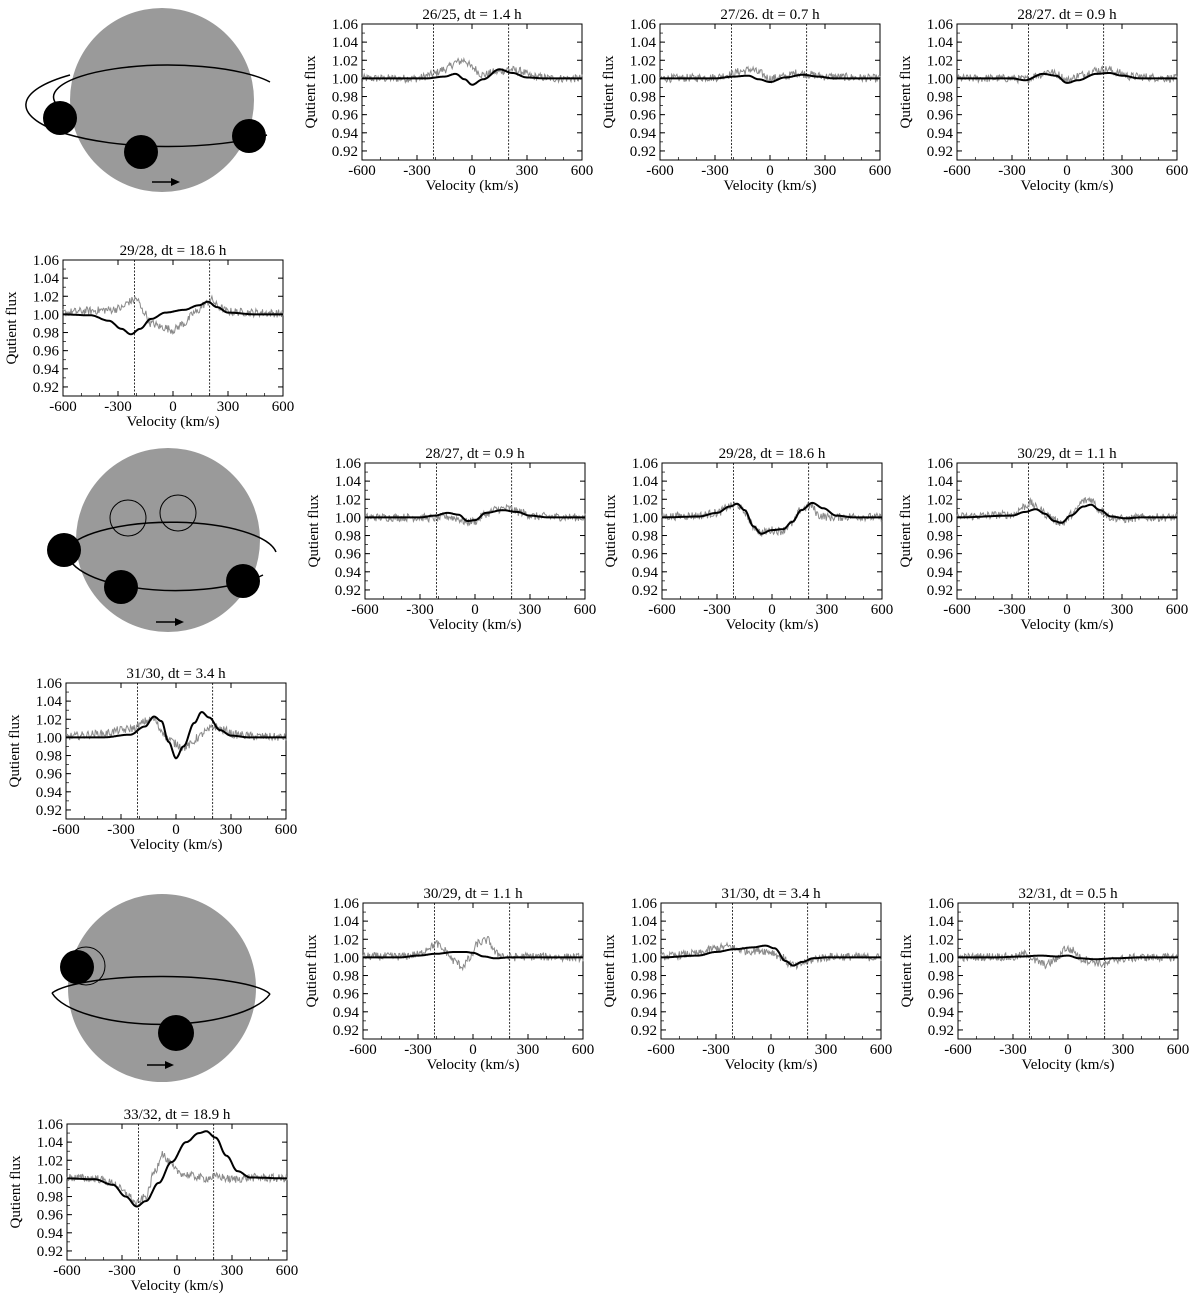 This screenshot has width=1200, height=1315. Describe the element at coordinates (475, 454) in the screenshot. I see `panel-title: 28/27, dt = 0.9 h` at that location.